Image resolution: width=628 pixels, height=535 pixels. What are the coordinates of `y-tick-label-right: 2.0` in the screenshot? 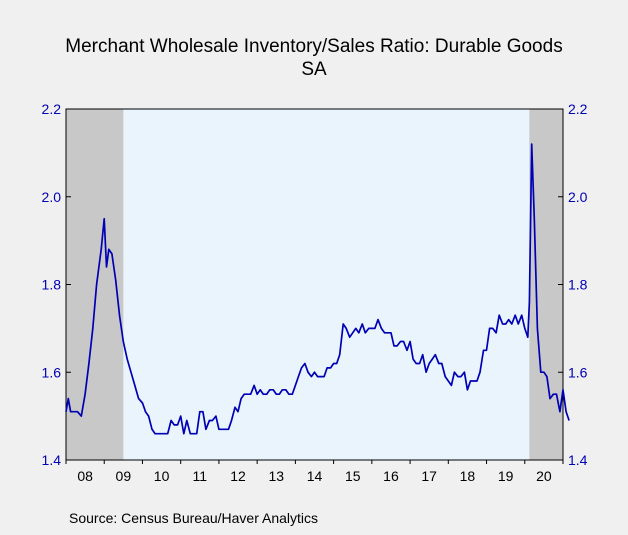 It's located at (578, 197).